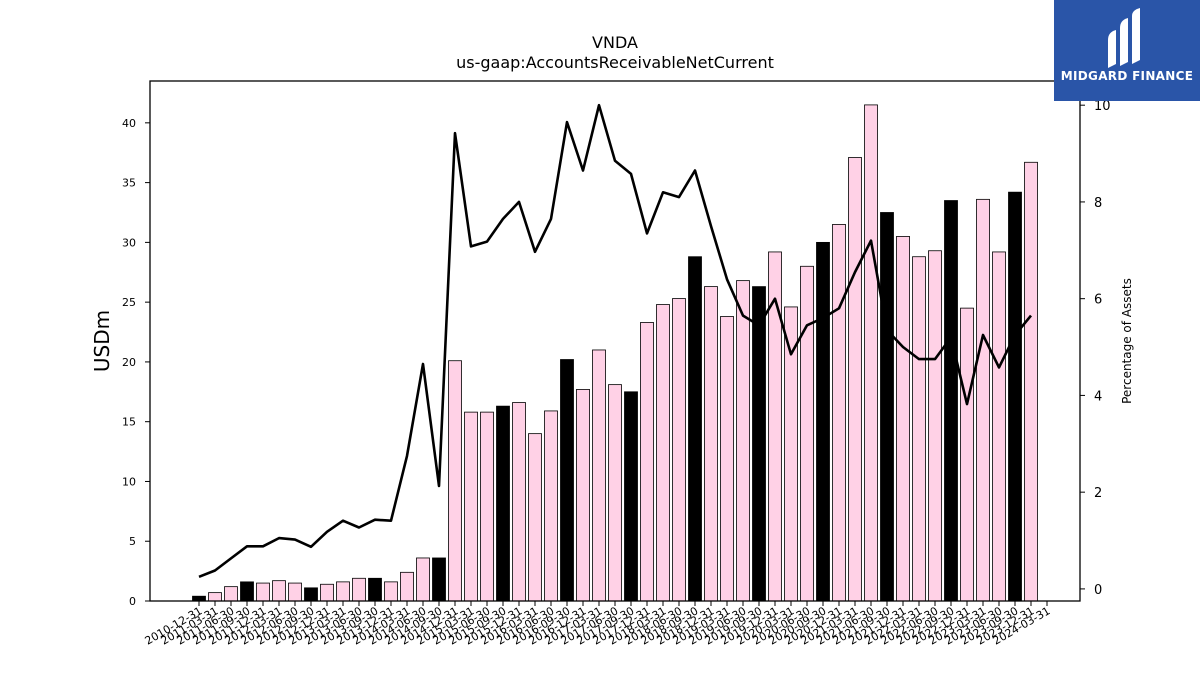  I want to click on chart-subtitle: us-gaap:AccountsReceivableNetCurrent, so click(615, 62).